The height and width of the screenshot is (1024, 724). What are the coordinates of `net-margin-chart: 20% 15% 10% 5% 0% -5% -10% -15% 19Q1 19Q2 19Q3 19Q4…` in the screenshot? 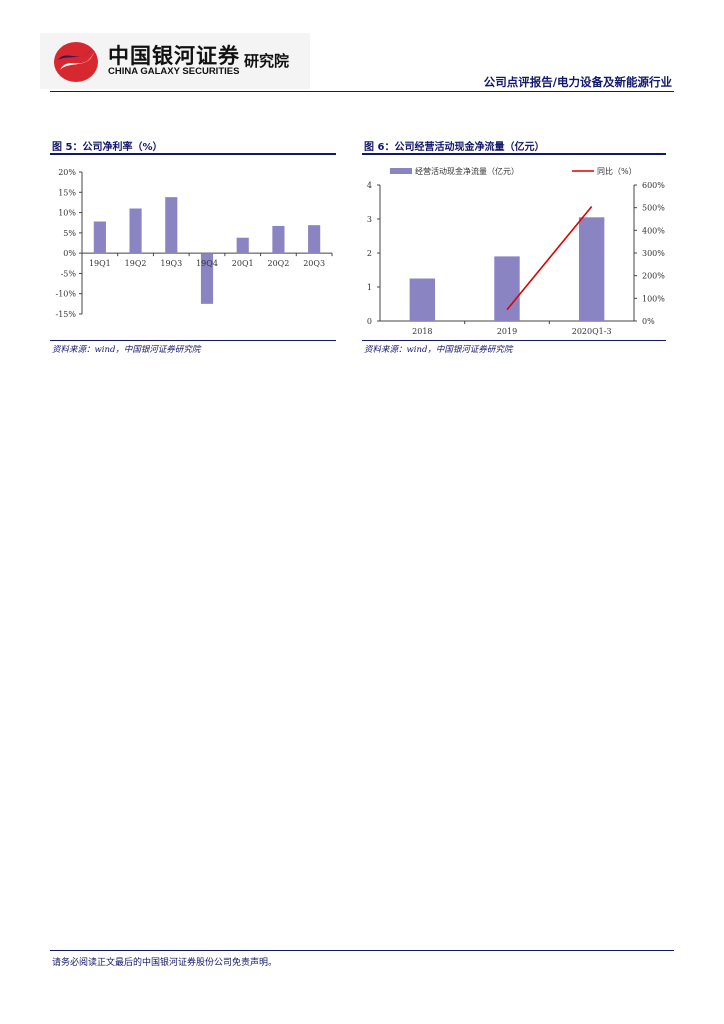 It's located at (194, 243).